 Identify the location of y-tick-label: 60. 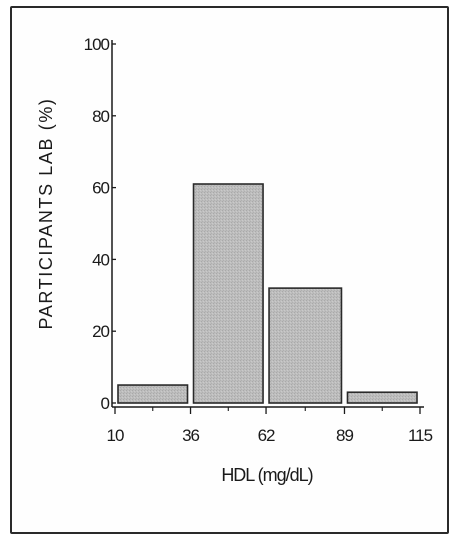
(100, 188).